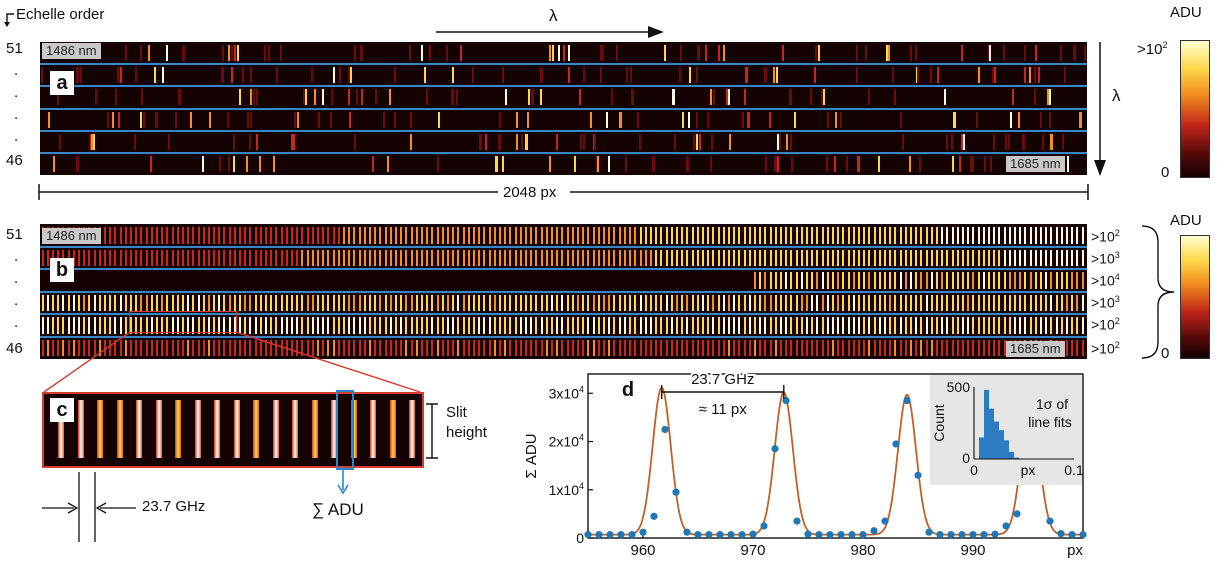 This screenshot has width=1217, height=561. Describe the element at coordinates (14, 348) in the screenshot. I see `order-46-label-b: 46` at that location.